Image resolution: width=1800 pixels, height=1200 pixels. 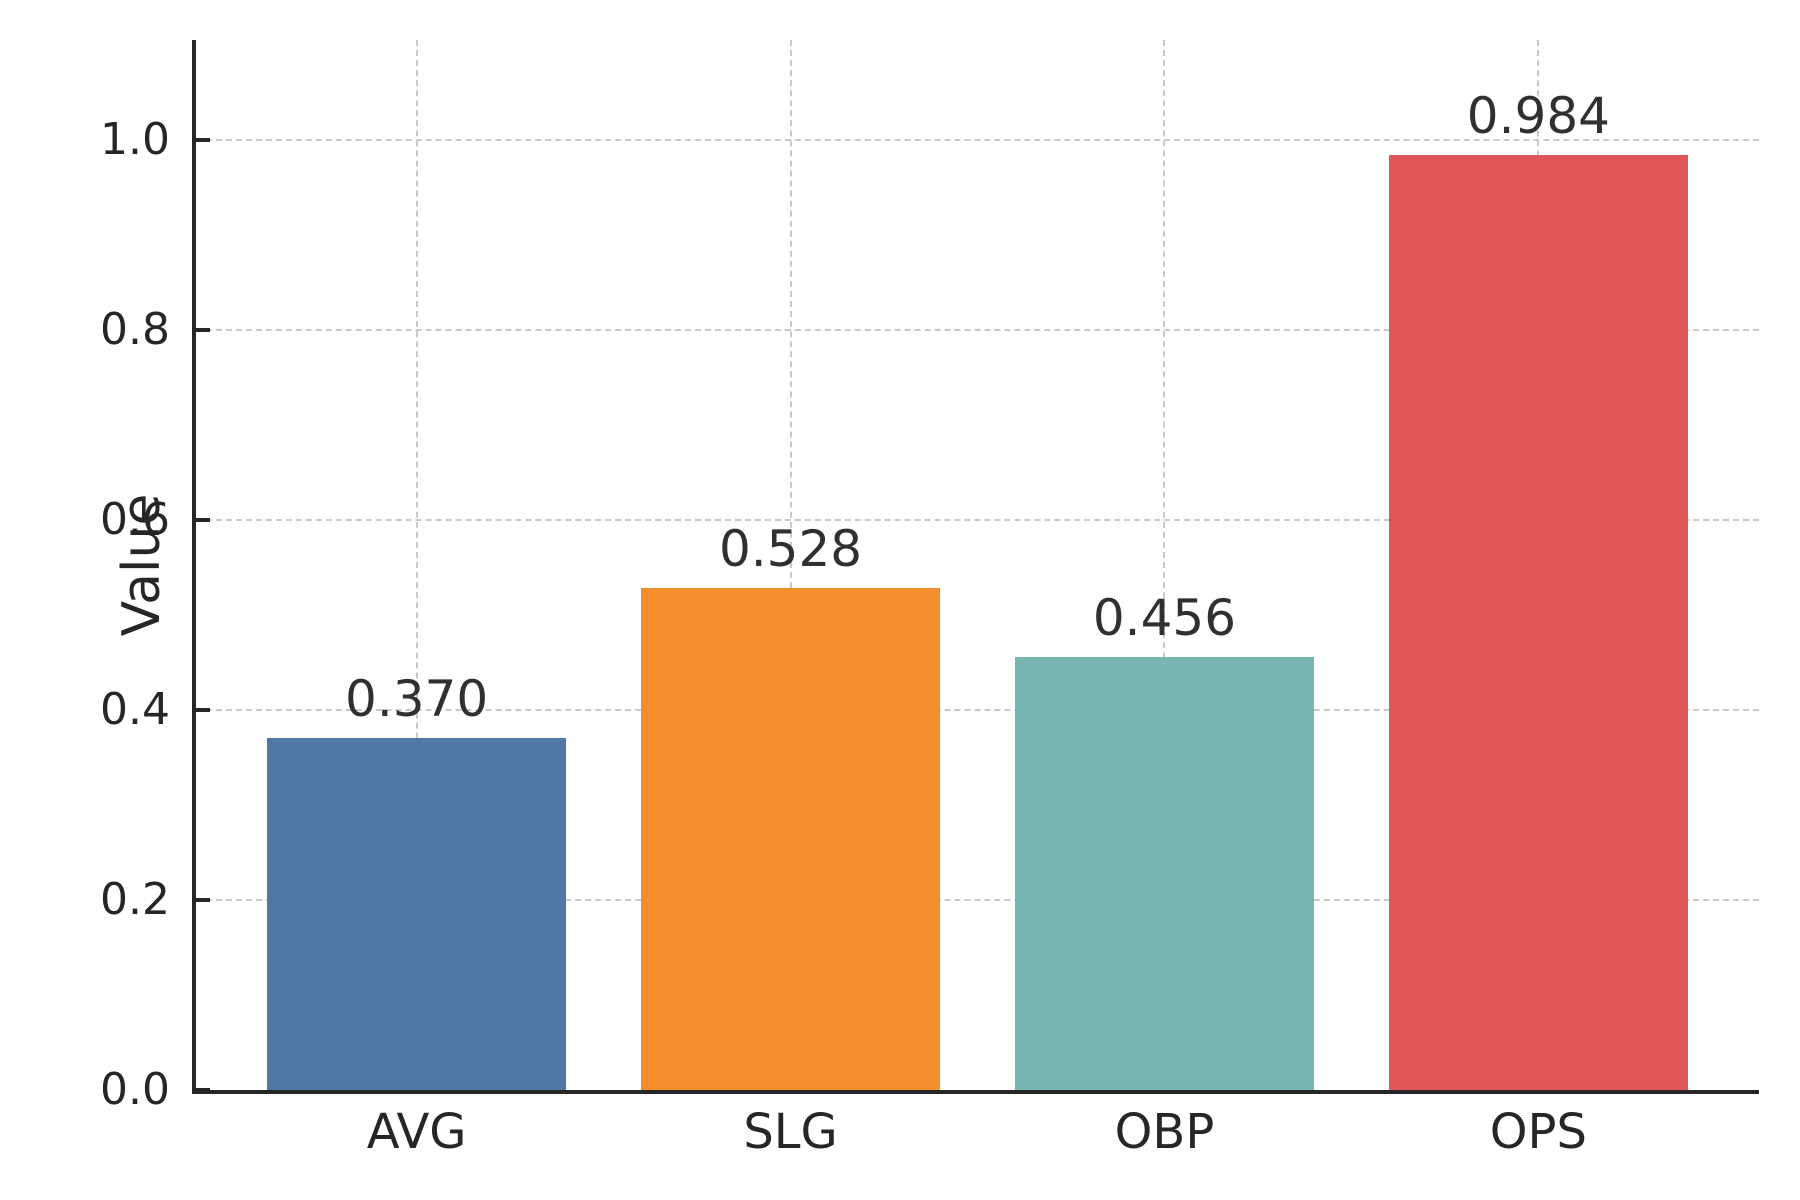 I want to click on y-tick-label: 0.0, so click(x=135, y=1089).